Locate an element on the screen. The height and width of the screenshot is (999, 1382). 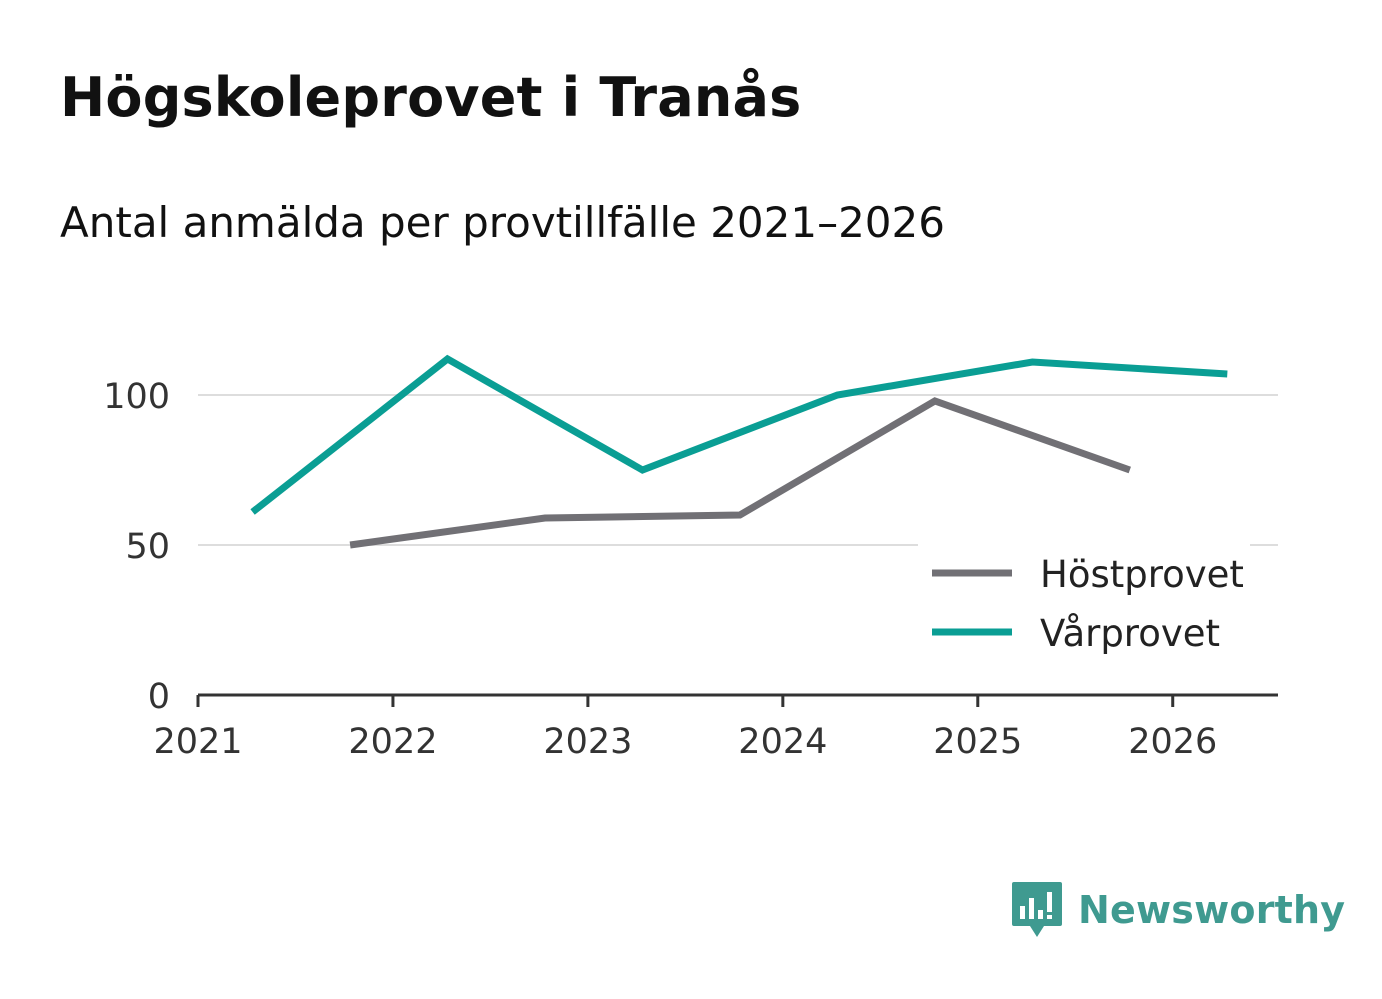
brand-logo: Newsworthy is located at coordinates (1177, 910).